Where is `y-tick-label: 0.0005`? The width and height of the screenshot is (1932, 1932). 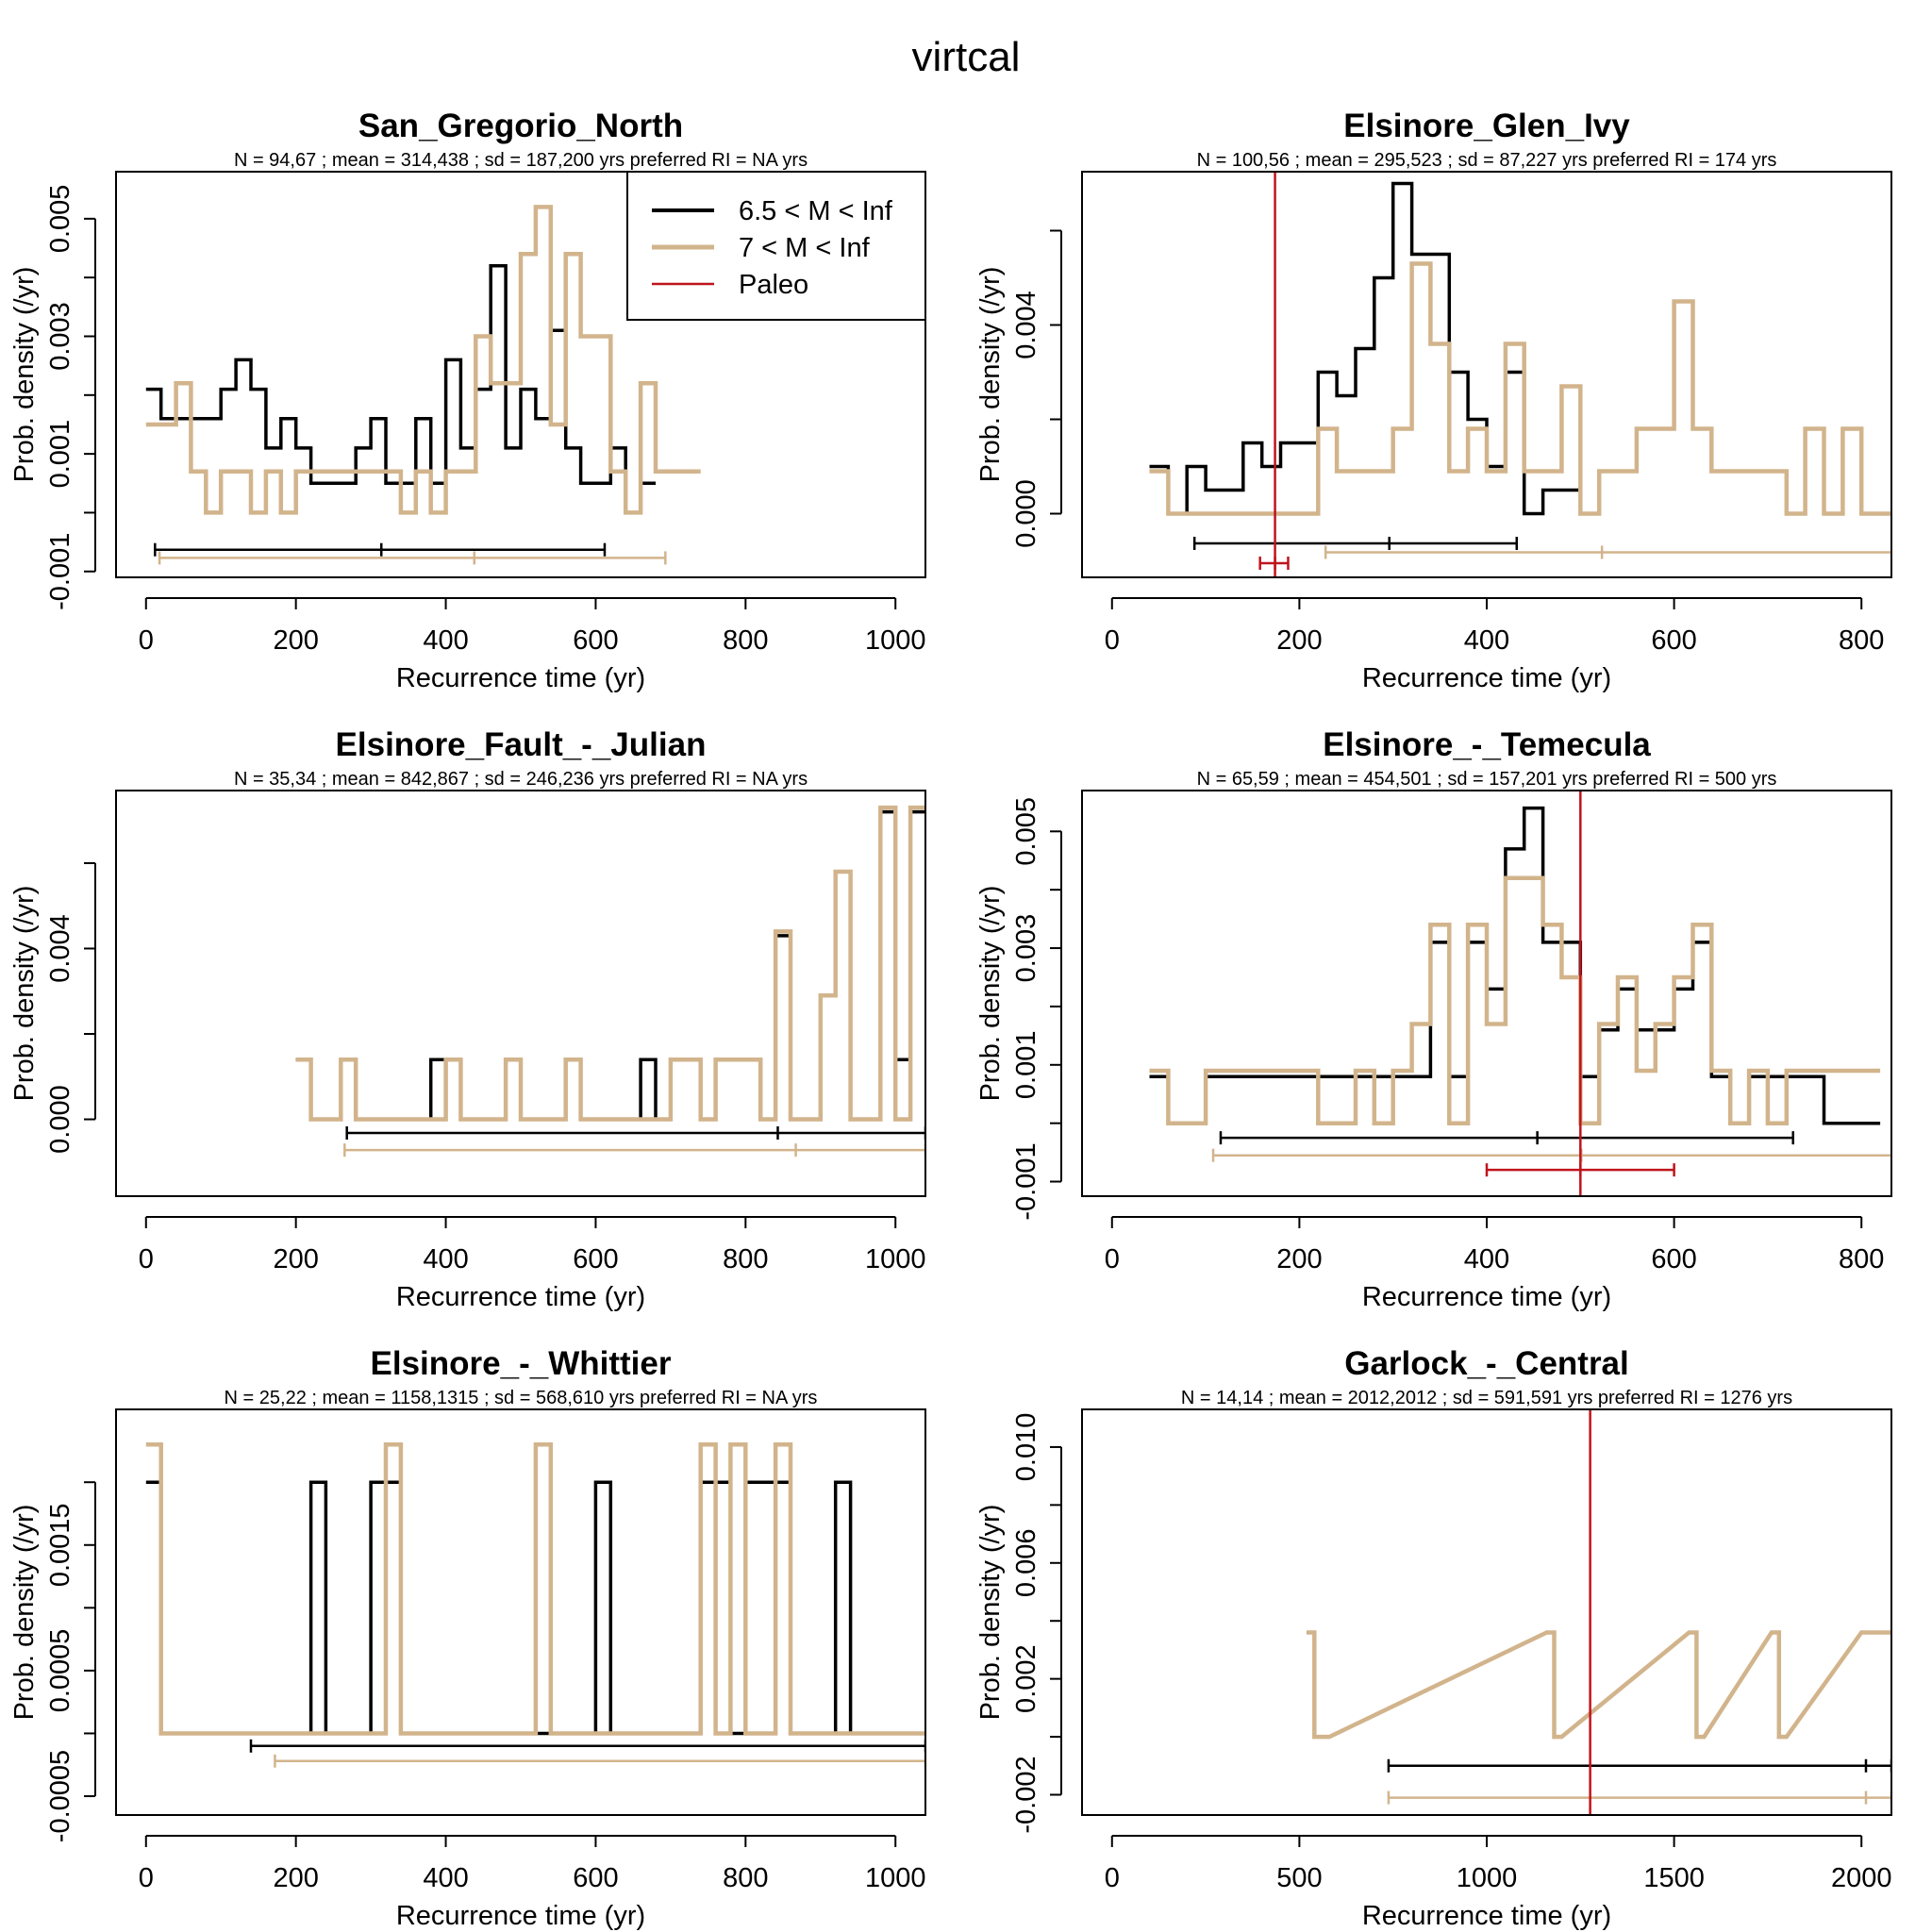 y-tick-label: 0.0005 is located at coordinates (60, 1671).